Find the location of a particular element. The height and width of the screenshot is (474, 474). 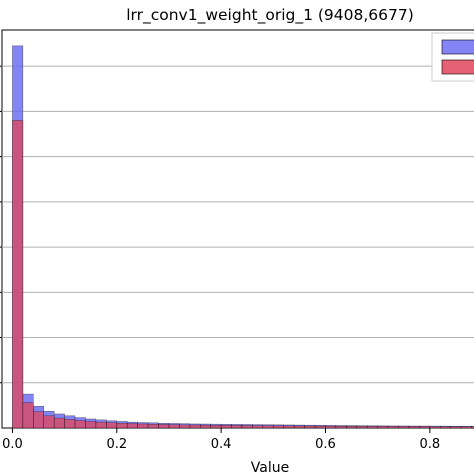

x-axis: 0.0 0.2 0.4 0.6 0.8 is located at coordinates (221, 440).